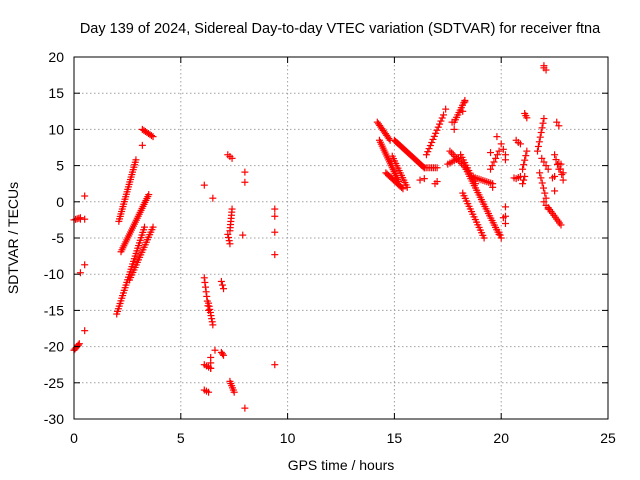 This screenshot has height=480, width=640. I want to click on y-tick-label: -30, so click(54, 419).